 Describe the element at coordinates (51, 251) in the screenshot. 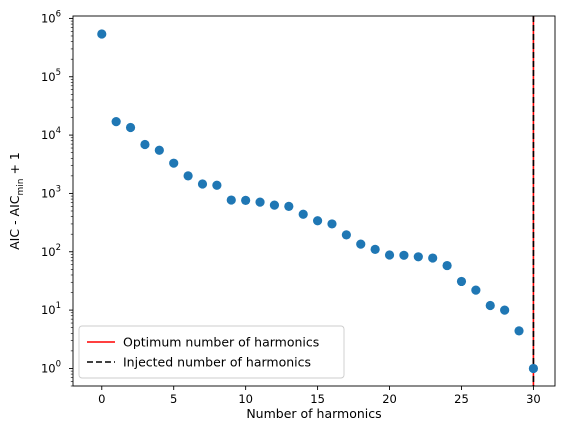

I see `y-tick-label: 10²` at that location.